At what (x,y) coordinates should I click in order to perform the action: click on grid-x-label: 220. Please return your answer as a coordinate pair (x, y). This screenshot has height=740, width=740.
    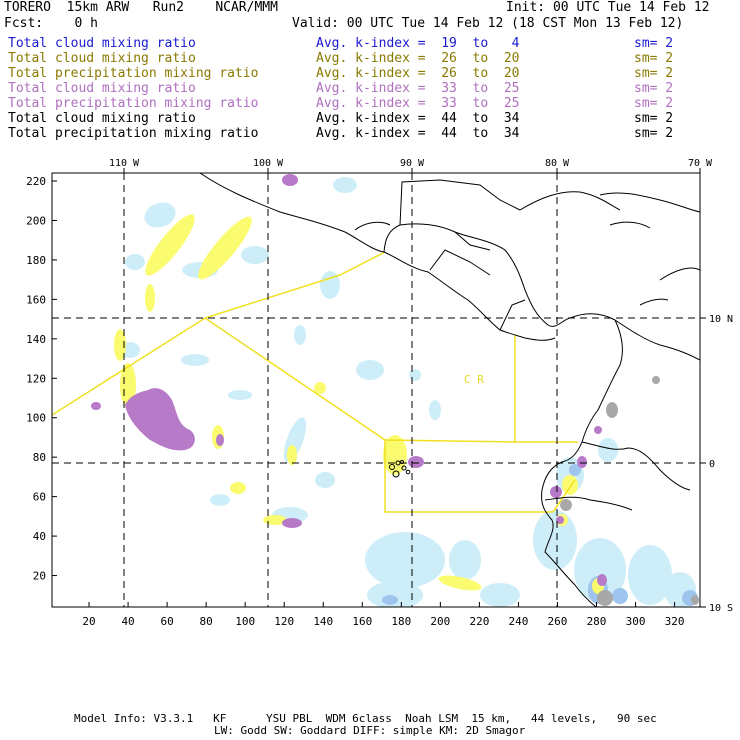
    Looking at the image, I should click on (479, 621).